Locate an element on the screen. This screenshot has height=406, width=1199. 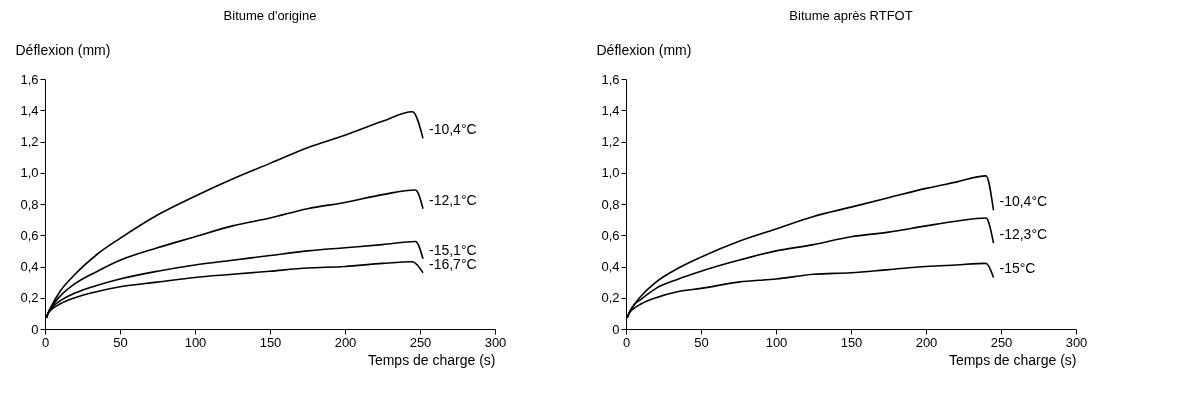
series-label: -12,1°C is located at coordinates (453, 199).